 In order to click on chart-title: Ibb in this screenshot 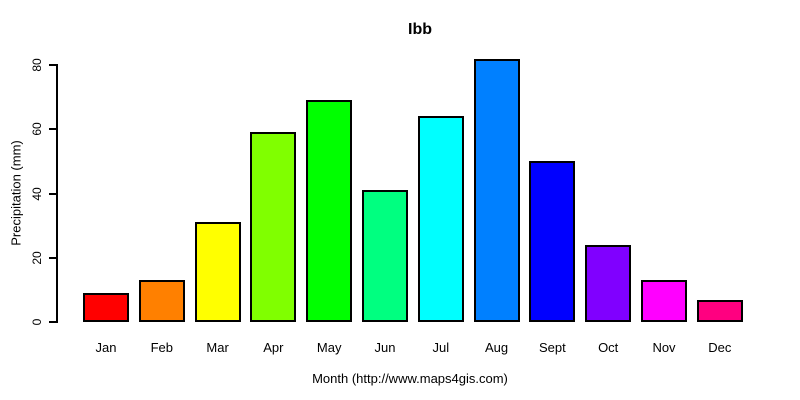, I will do `click(420, 29)`.